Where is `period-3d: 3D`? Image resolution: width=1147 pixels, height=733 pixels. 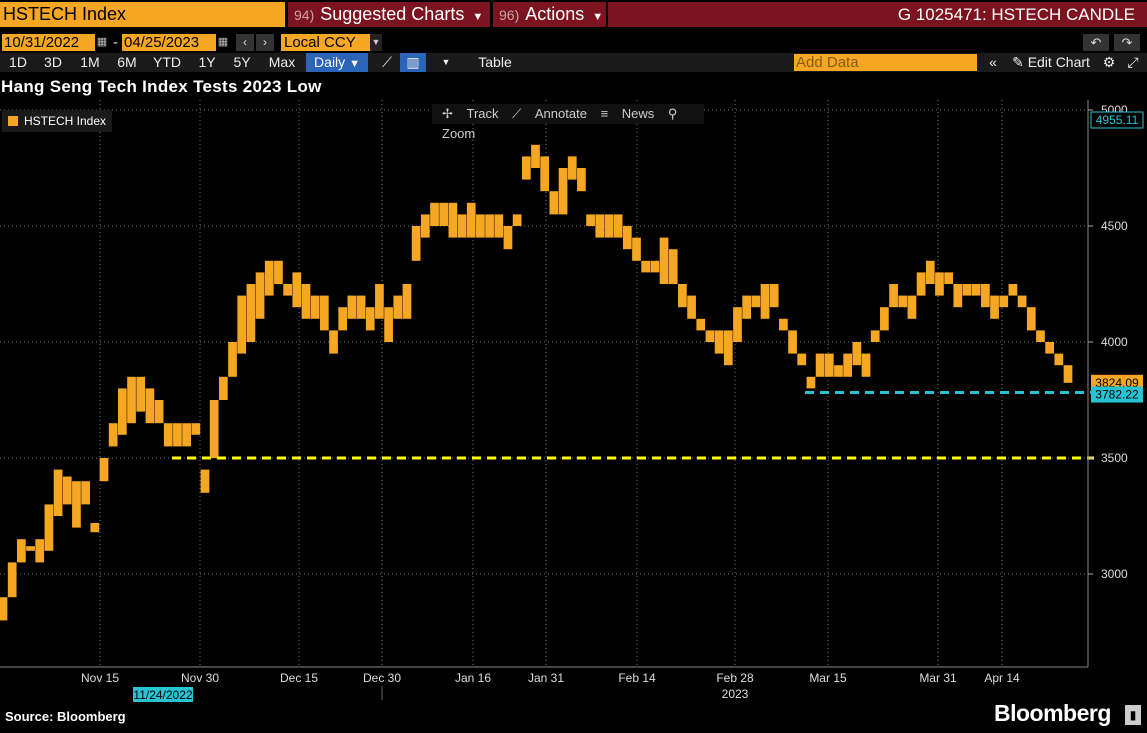 period-3d: 3D is located at coordinates (53, 62).